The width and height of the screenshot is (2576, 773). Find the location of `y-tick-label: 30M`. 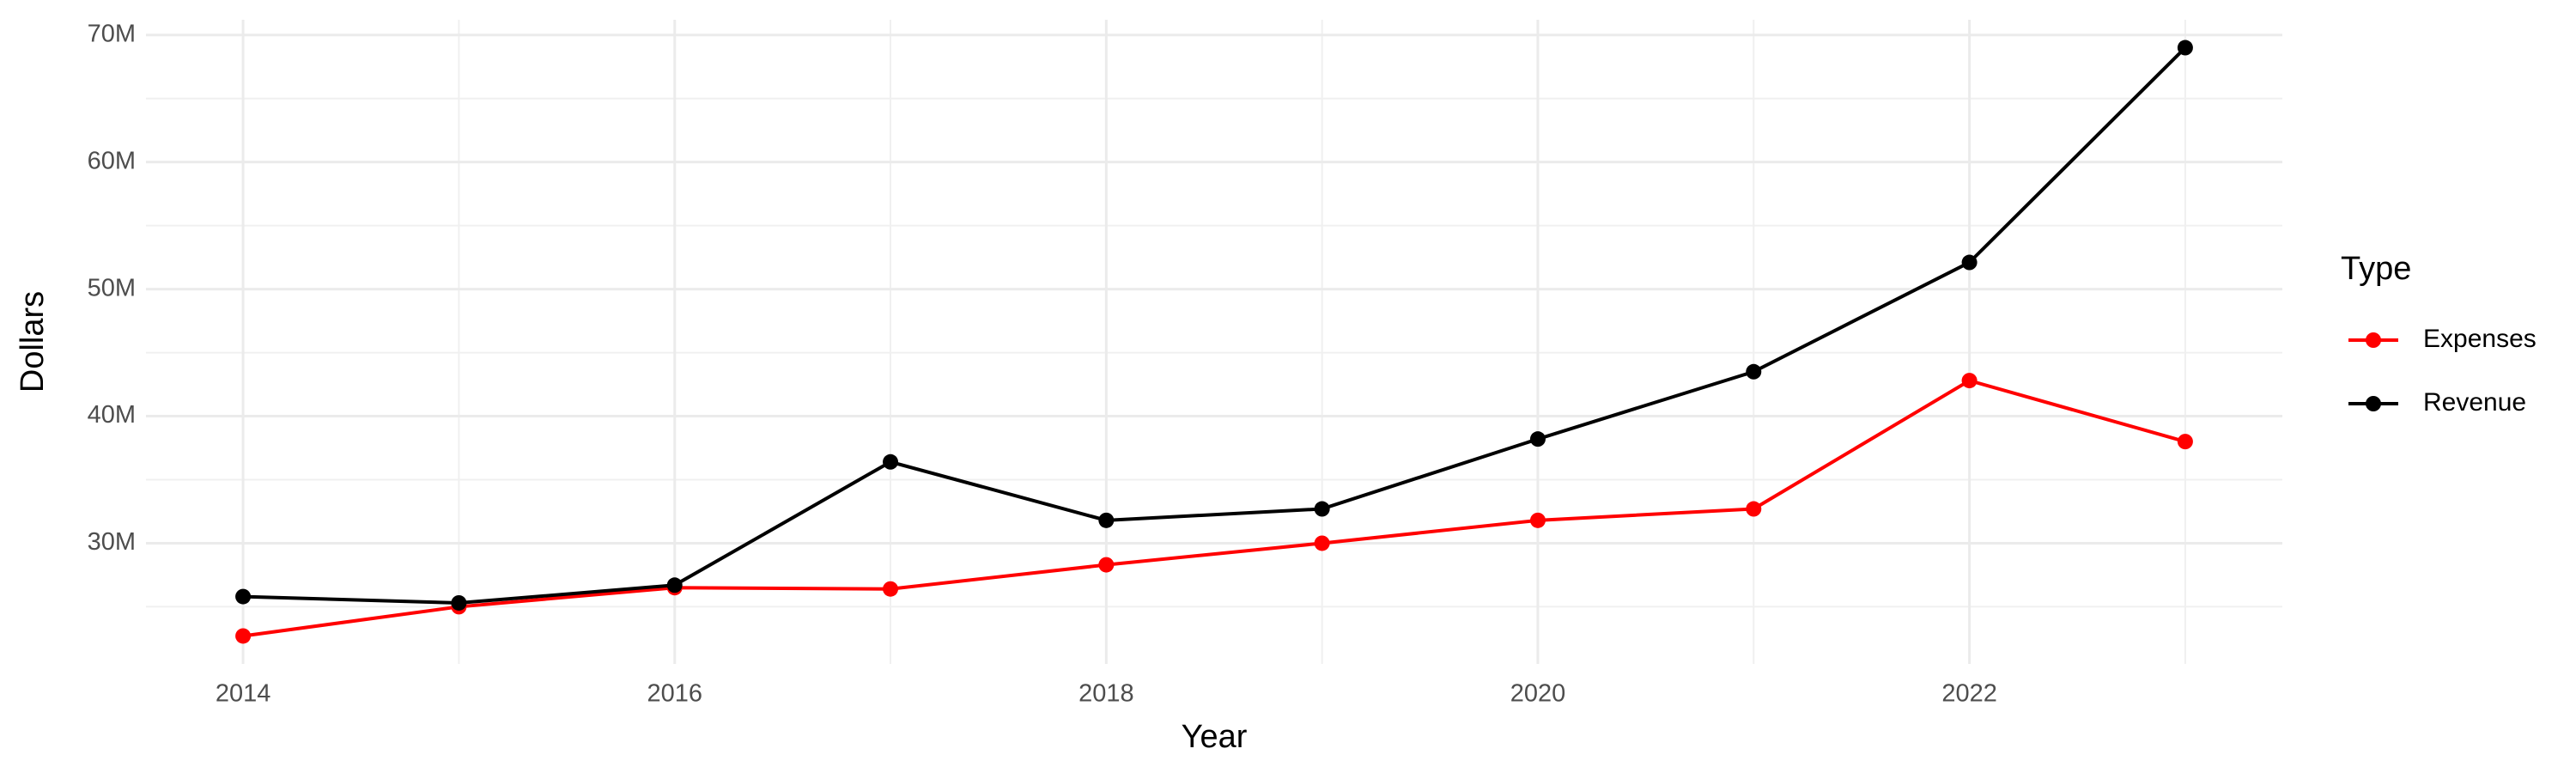

y-tick-label: 30M is located at coordinates (112, 542).